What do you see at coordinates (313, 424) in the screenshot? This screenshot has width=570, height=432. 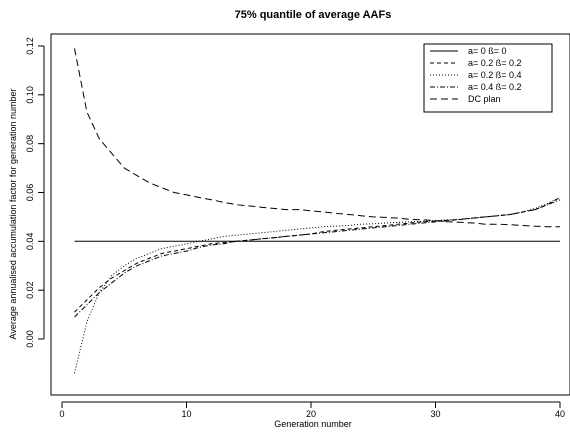 I see `x-axis-label: Generation number` at bounding box center [313, 424].